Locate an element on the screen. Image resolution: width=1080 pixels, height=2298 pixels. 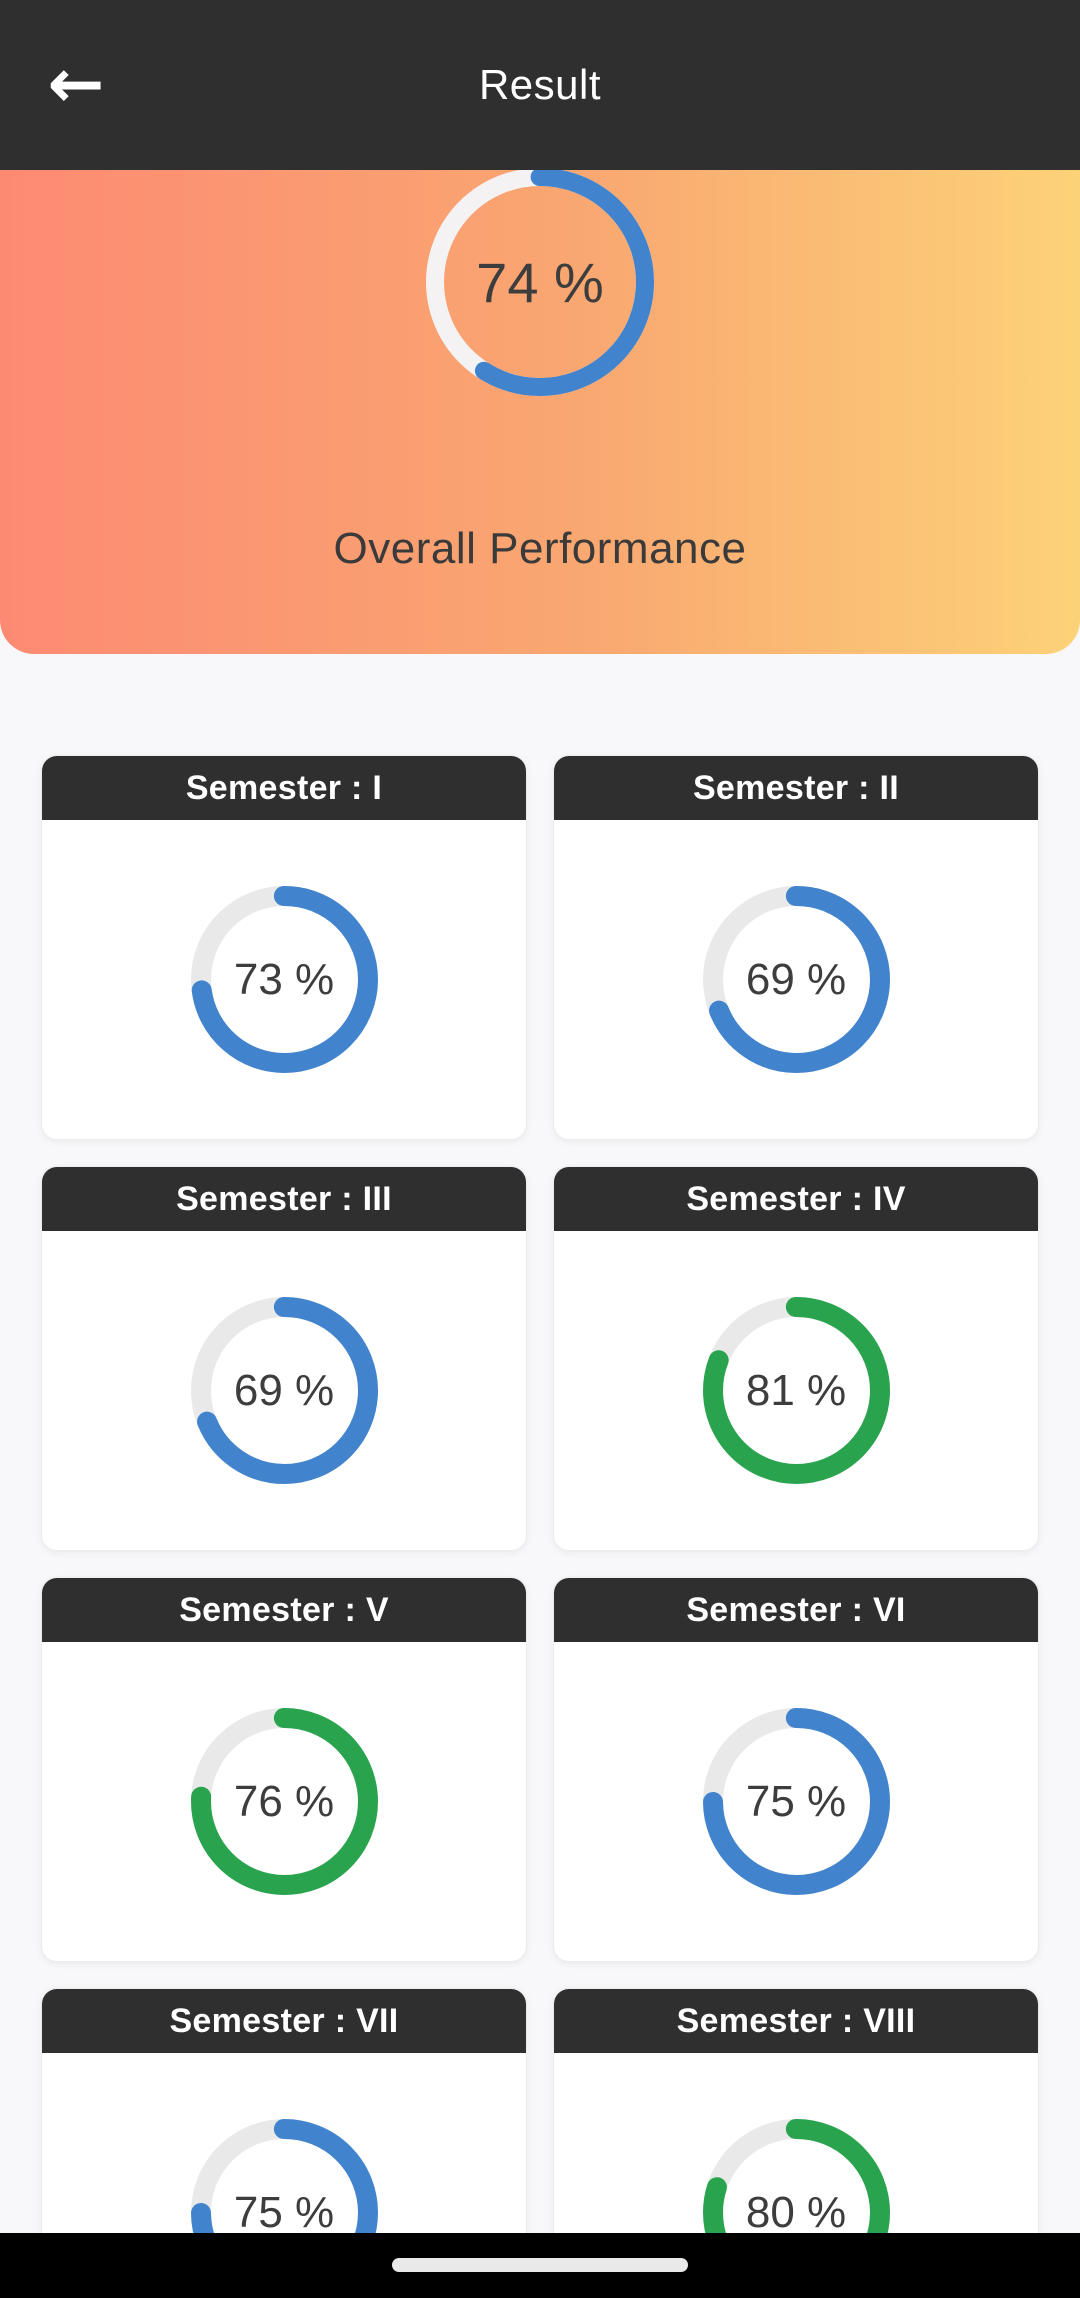
semester-progress-ring: 81 % is located at coordinates (796, 1390).